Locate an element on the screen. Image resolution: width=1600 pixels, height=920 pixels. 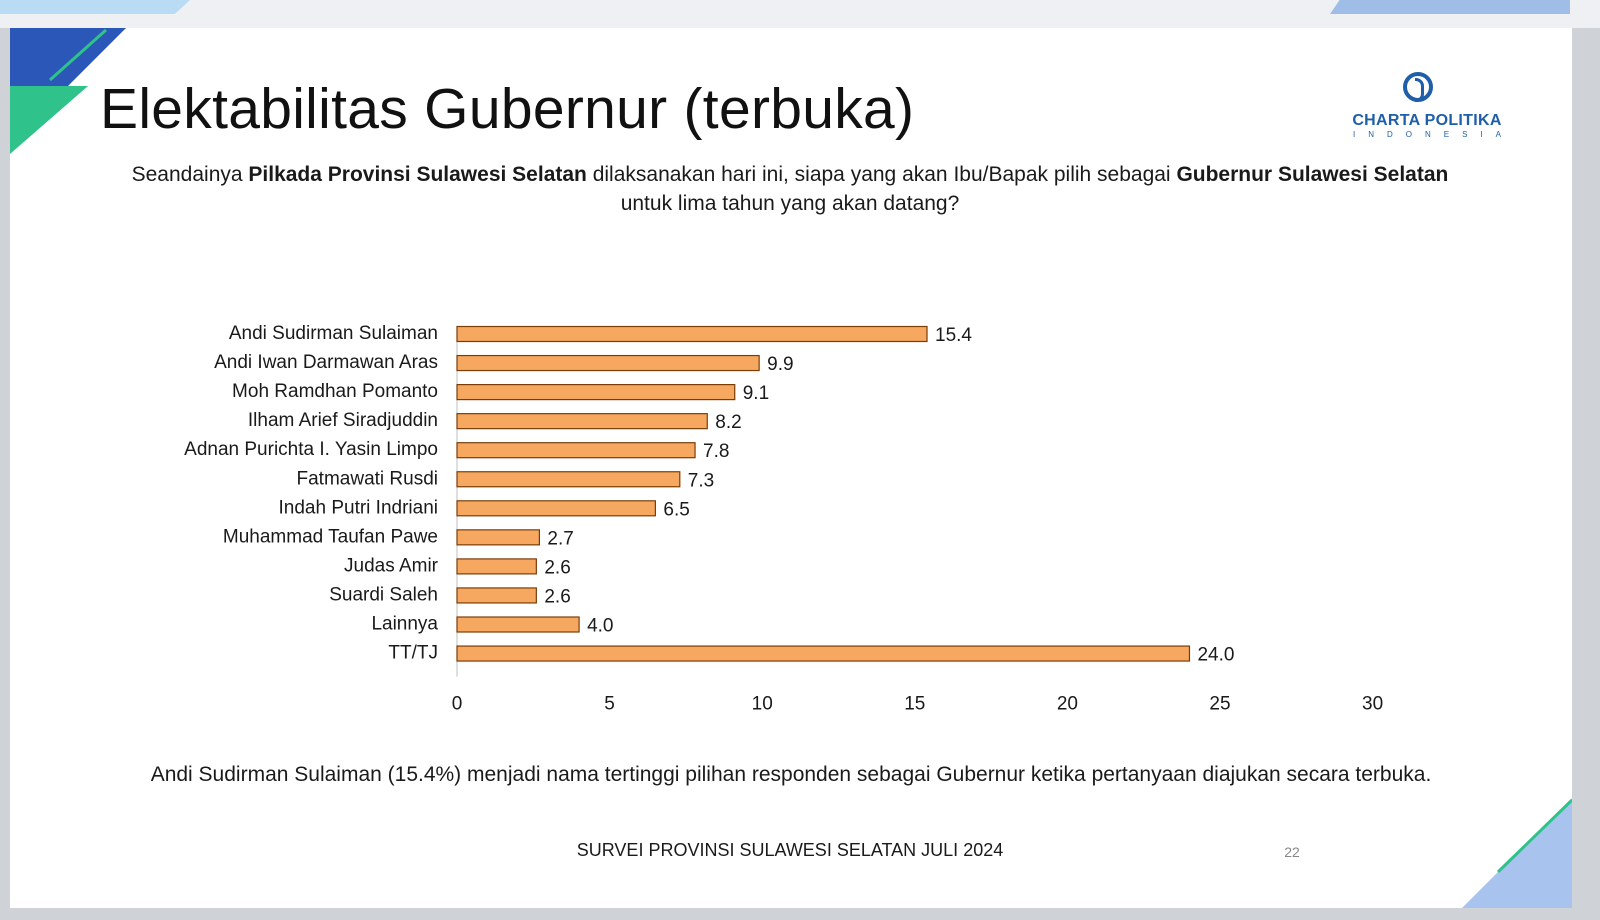
top-left-decoration is located at coordinates (68, 91).